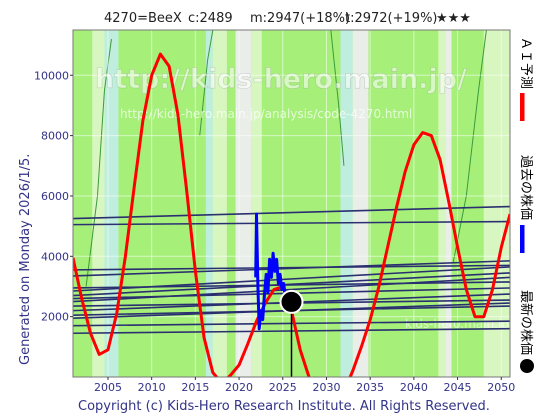  I want to click on x-tick-label-2025: 2025, so click(283, 387).